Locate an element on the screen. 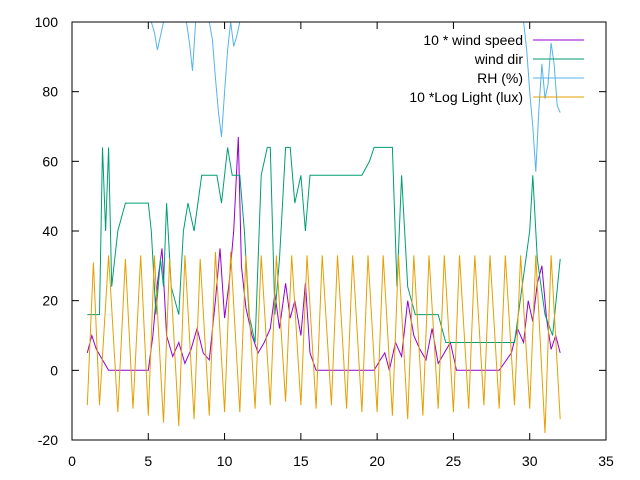 The width and height of the screenshot is (640, 480). x-tick-label: 15 is located at coordinates (301, 461).